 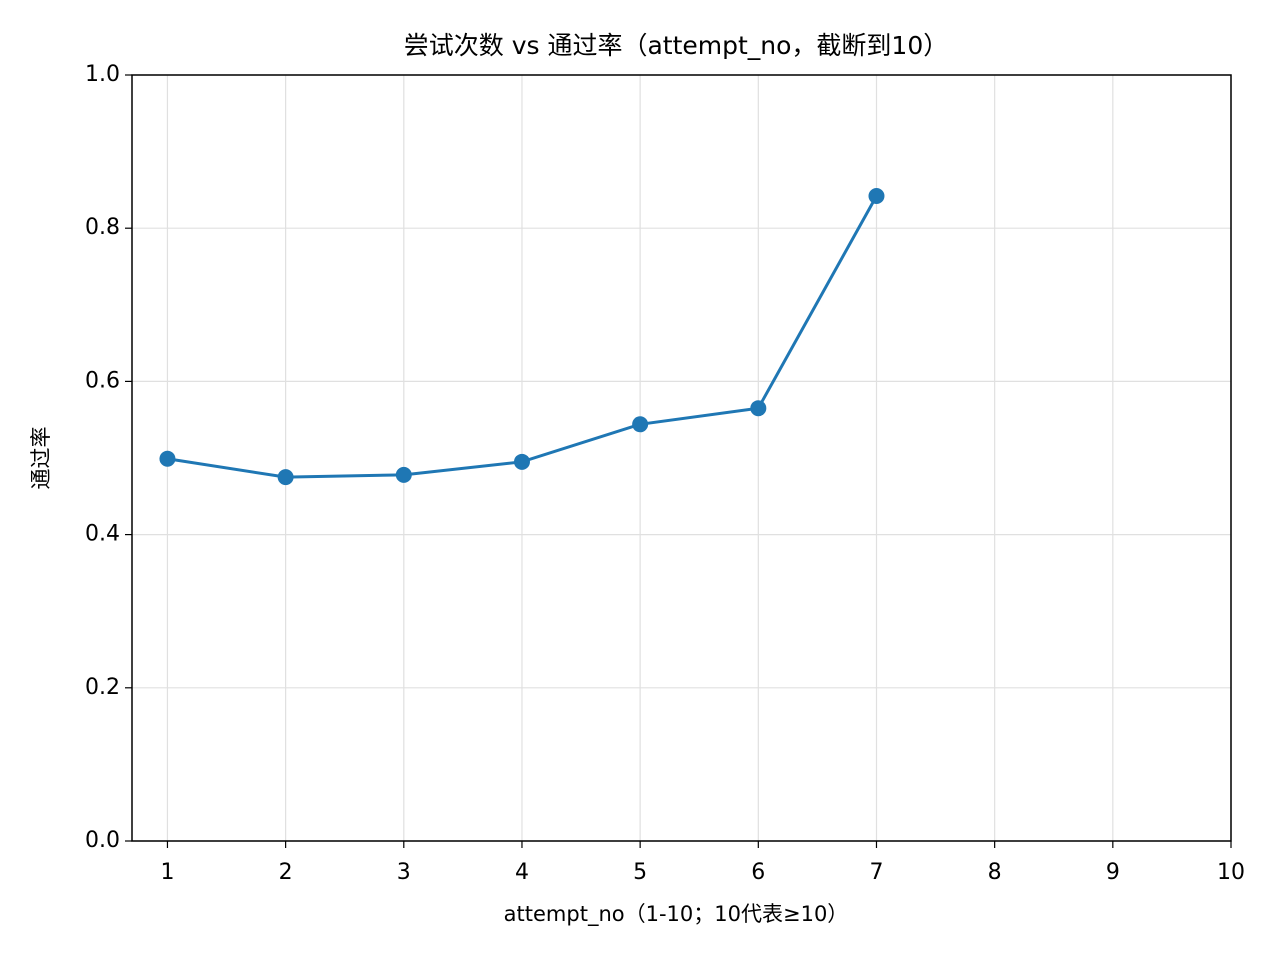 What do you see at coordinates (102, 840) in the screenshot?
I see `y-tick-label: 0.0` at bounding box center [102, 840].